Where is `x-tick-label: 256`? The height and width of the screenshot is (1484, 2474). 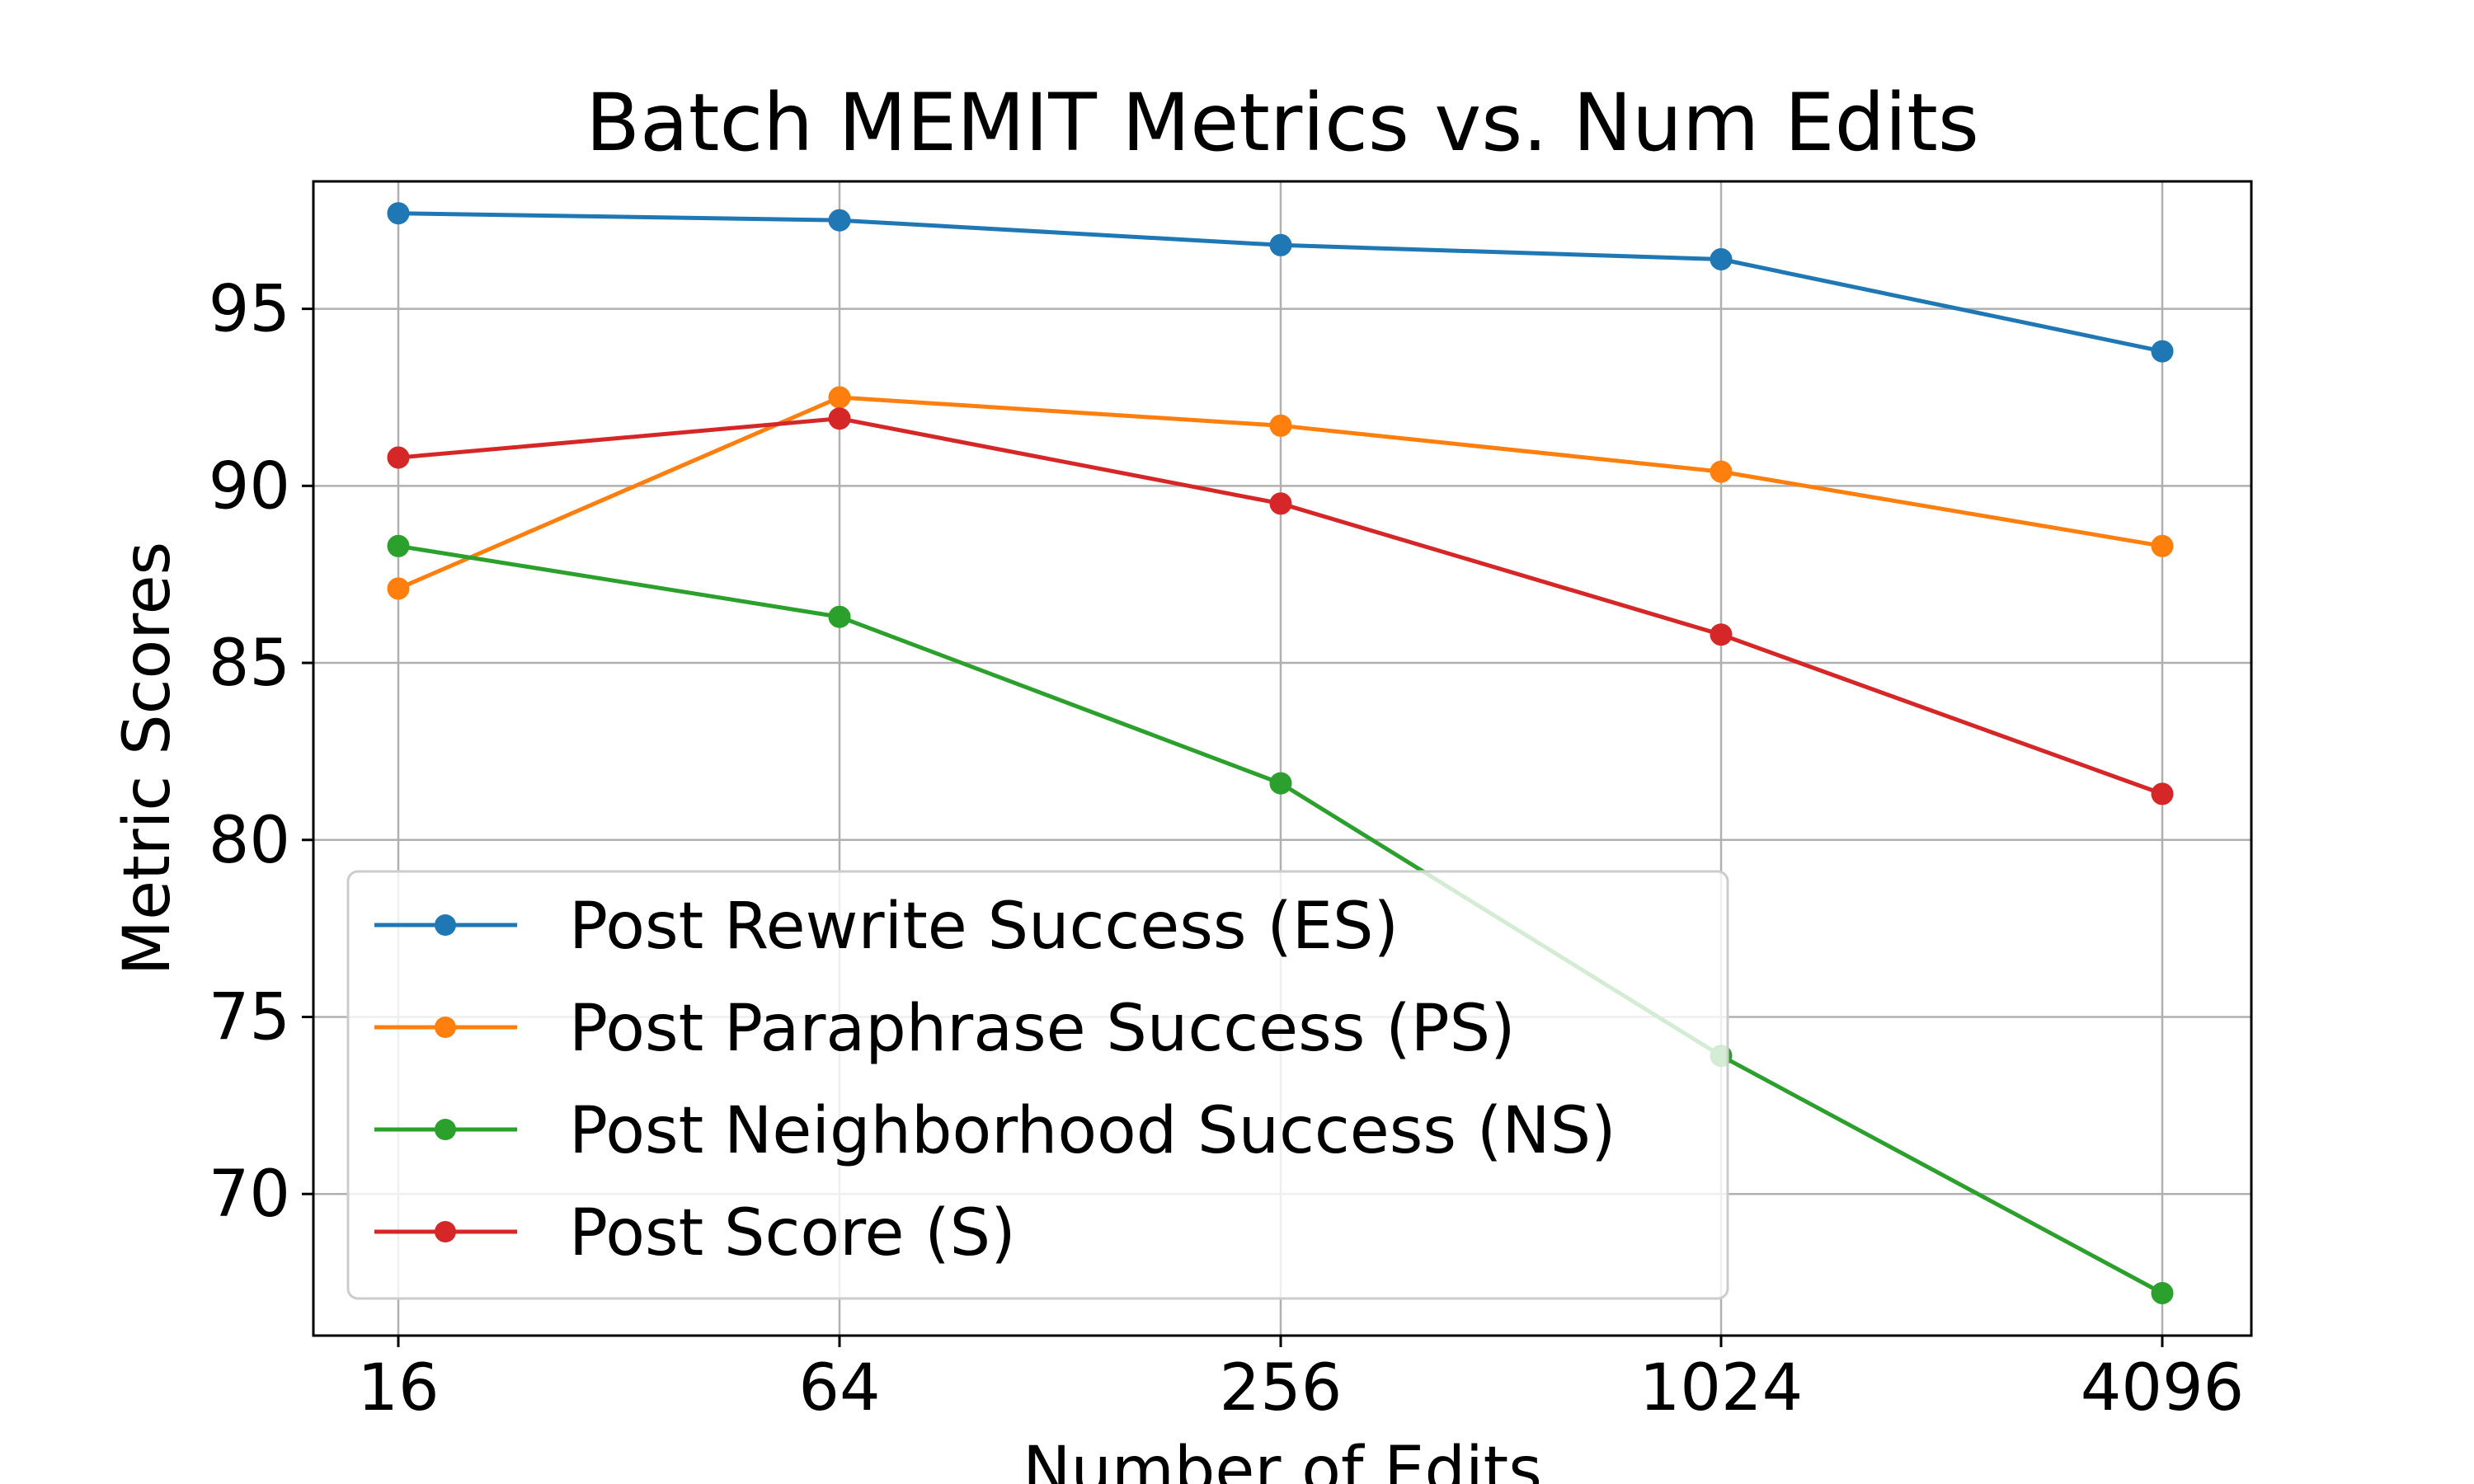
x-tick-label: 256 is located at coordinates (1281, 1388).